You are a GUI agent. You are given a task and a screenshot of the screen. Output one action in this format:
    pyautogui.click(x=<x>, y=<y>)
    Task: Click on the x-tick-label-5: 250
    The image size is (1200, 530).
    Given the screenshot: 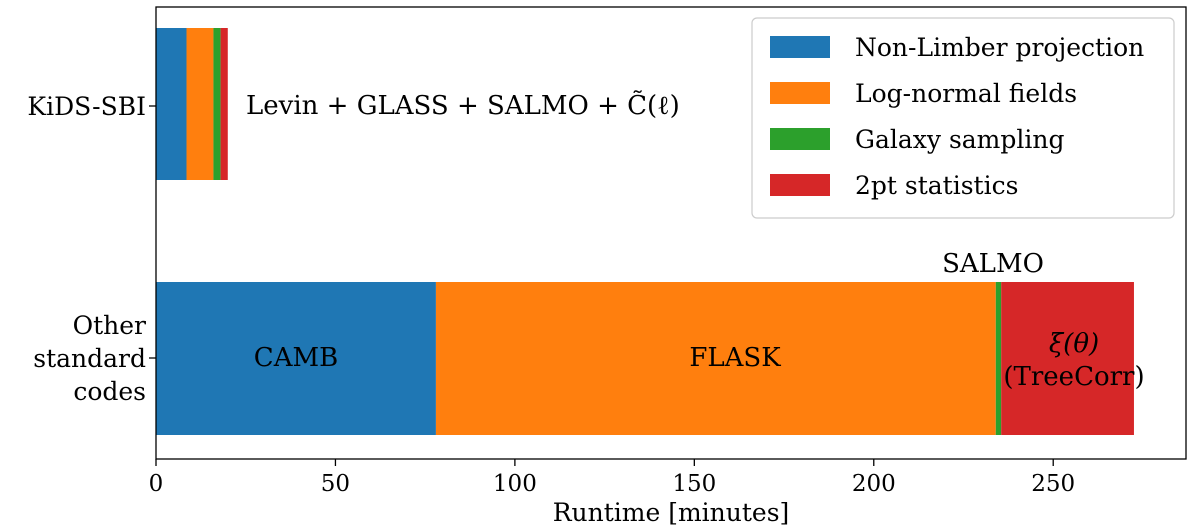 What is the action you would take?
    pyautogui.click(x=1053, y=484)
    